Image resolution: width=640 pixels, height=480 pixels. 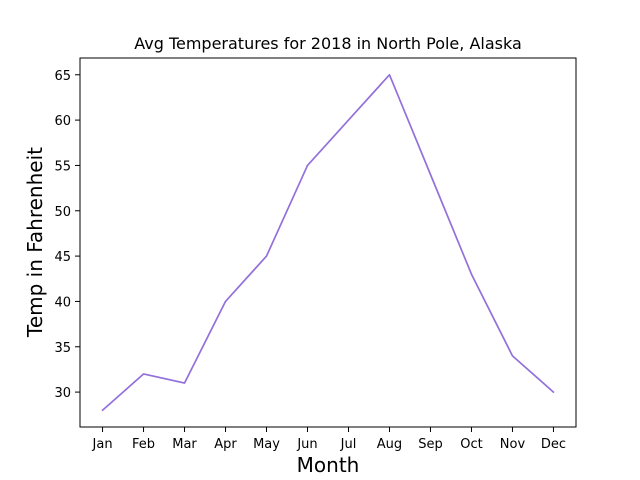 I want to click on x-tick-label: Apr, so click(x=225, y=444).